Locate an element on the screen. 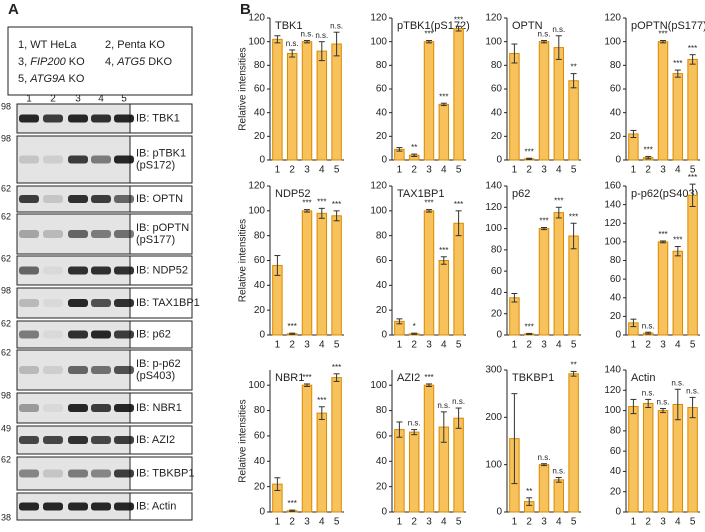 This screenshot has height=532, width=705. lane-label: 5 is located at coordinates (124, 99).